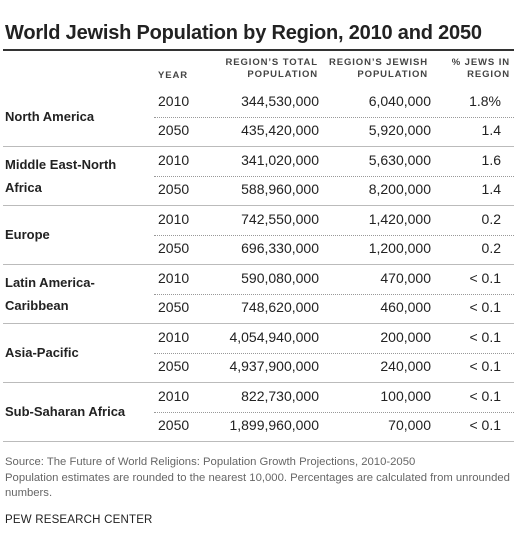 This screenshot has width=517, height=549. What do you see at coordinates (405, 366) in the screenshot?
I see `cell-jewish-population: 240,000` at bounding box center [405, 366].